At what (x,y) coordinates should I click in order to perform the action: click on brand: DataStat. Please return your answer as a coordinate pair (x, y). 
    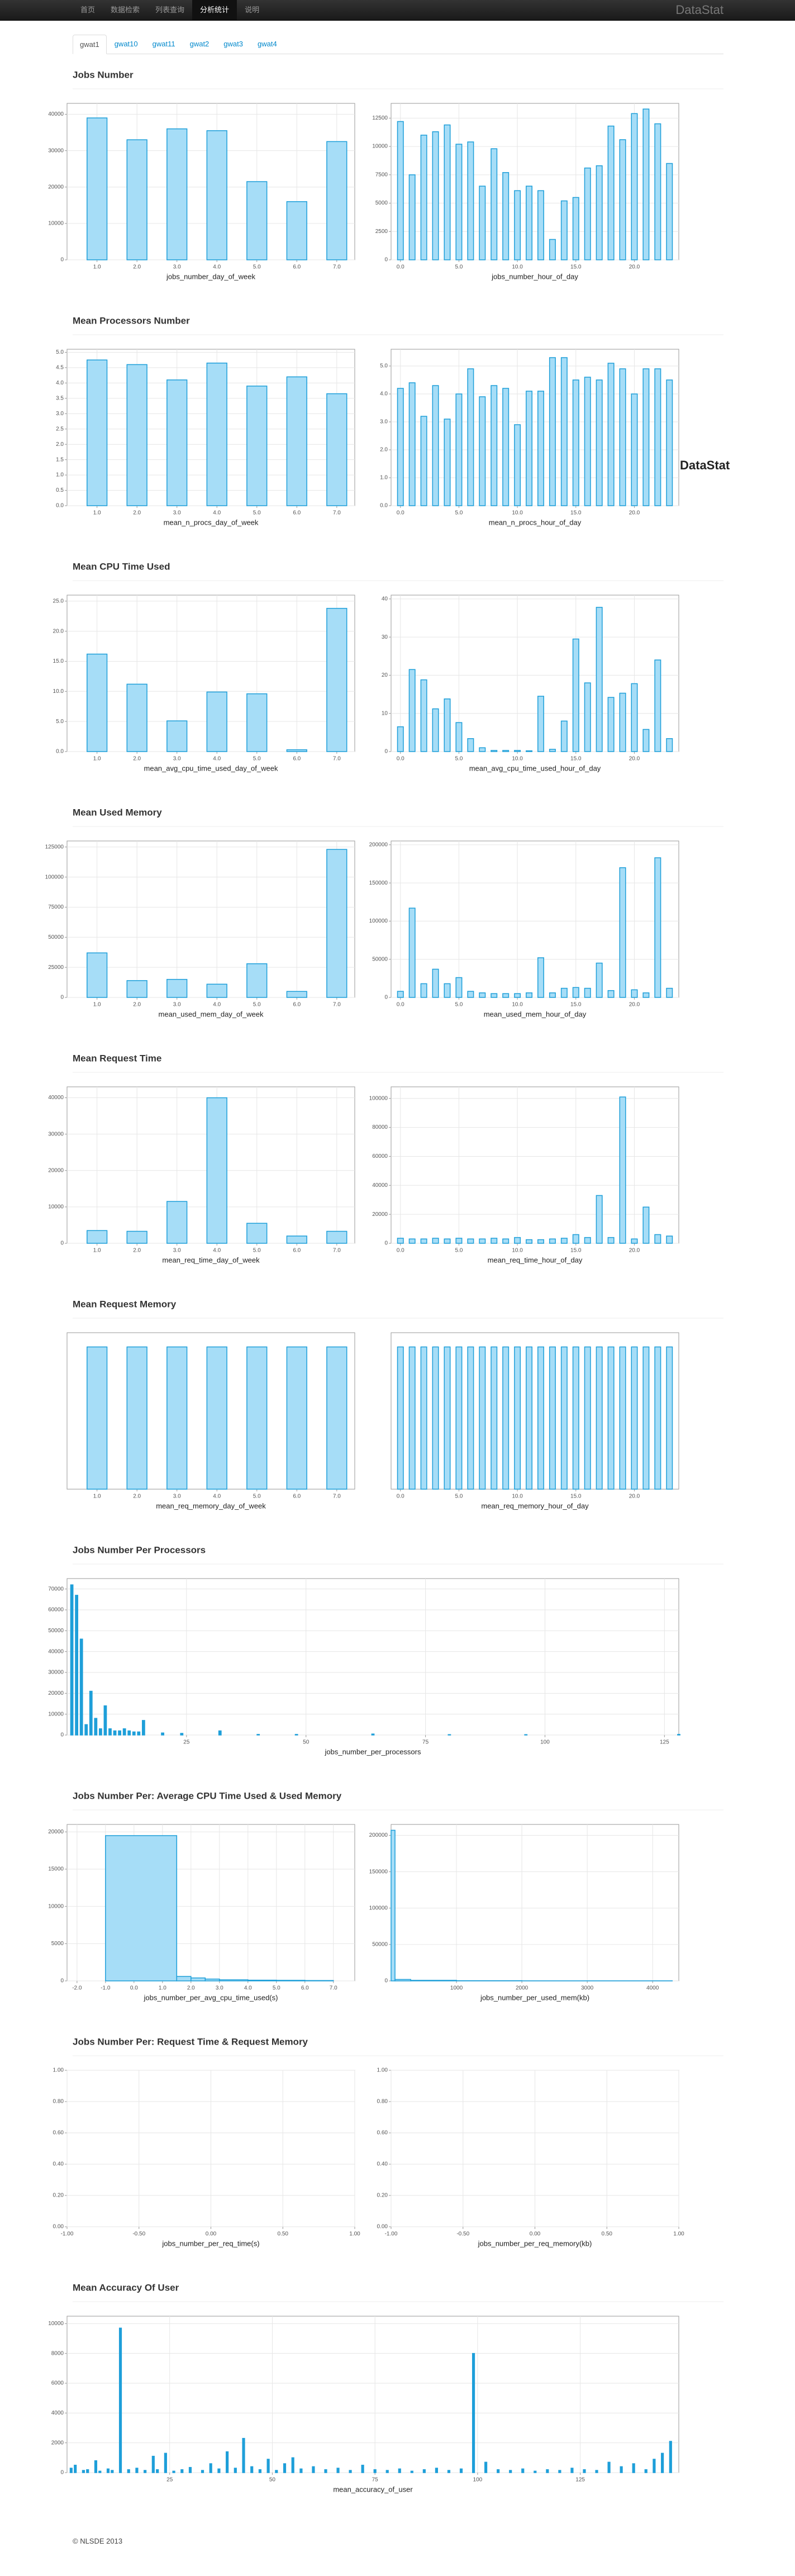
    Looking at the image, I should click on (699, 10).